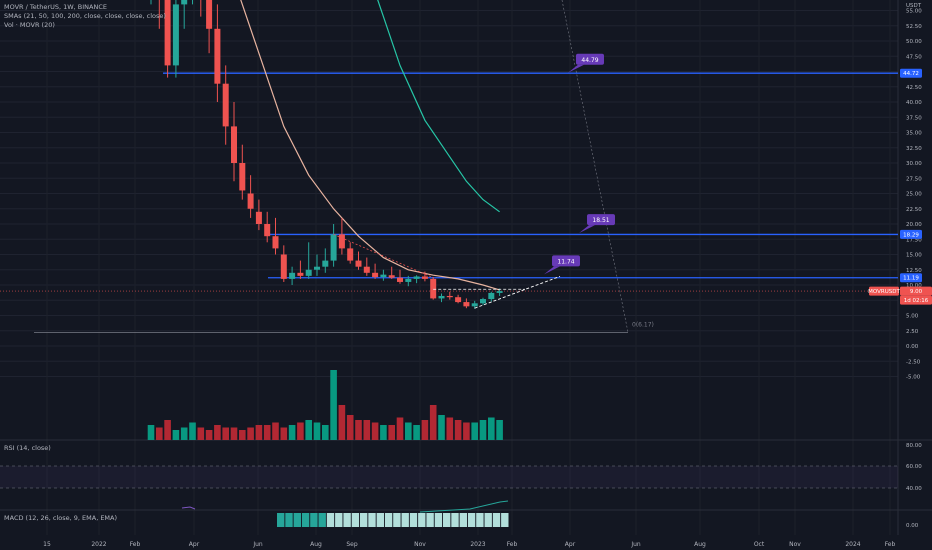  Describe the element at coordinates (914, 489) in the screenshot. I see `rsi-tick: 40.00` at that location.